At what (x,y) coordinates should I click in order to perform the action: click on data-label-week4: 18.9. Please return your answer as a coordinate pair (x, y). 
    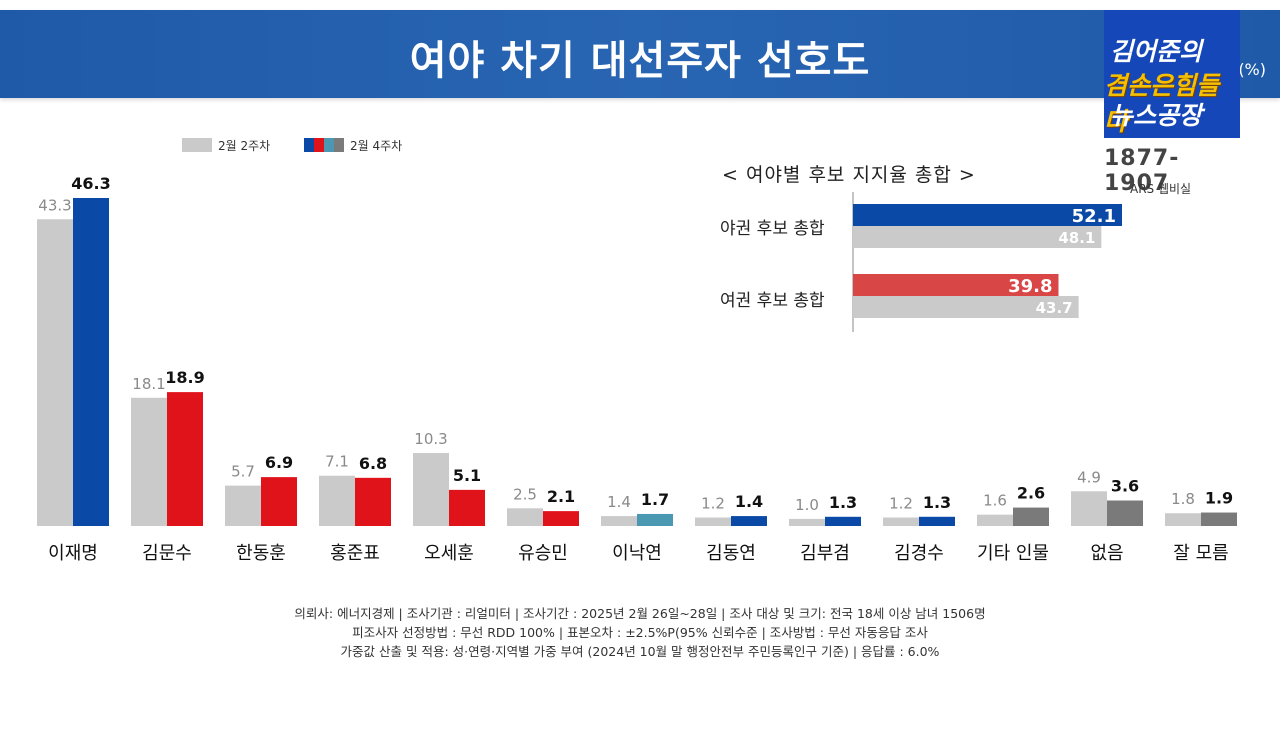
    Looking at the image, I should click on (184, 377).